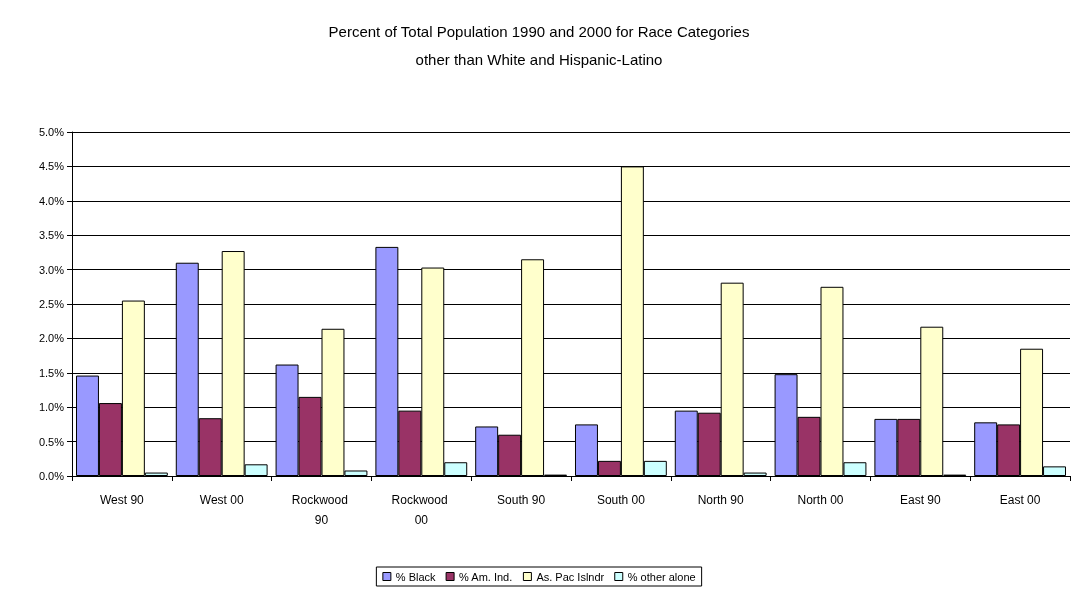 This screenshot has width=1078, height=590. Describe the element at coordinates (1020, 500) in the screenshot. I see `x-tick-label: East 00` at that location.